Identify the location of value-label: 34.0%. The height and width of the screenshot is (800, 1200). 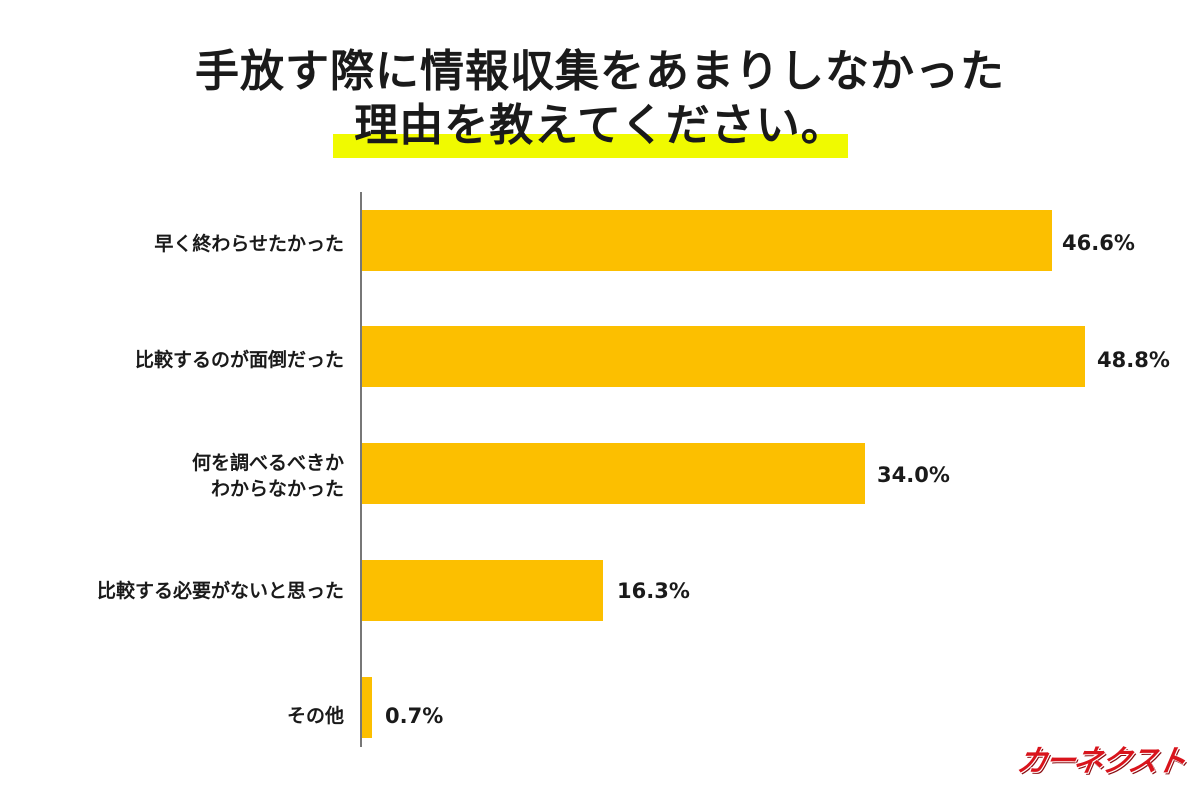
(913, 475).